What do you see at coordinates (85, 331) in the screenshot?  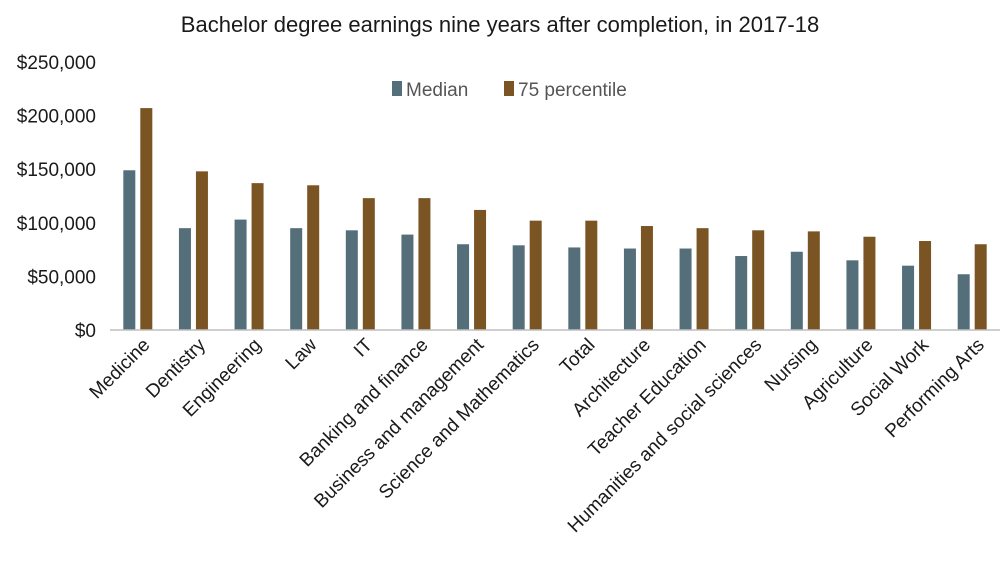 I see `y-tick-label: $0` at bounding box center [85, 331].